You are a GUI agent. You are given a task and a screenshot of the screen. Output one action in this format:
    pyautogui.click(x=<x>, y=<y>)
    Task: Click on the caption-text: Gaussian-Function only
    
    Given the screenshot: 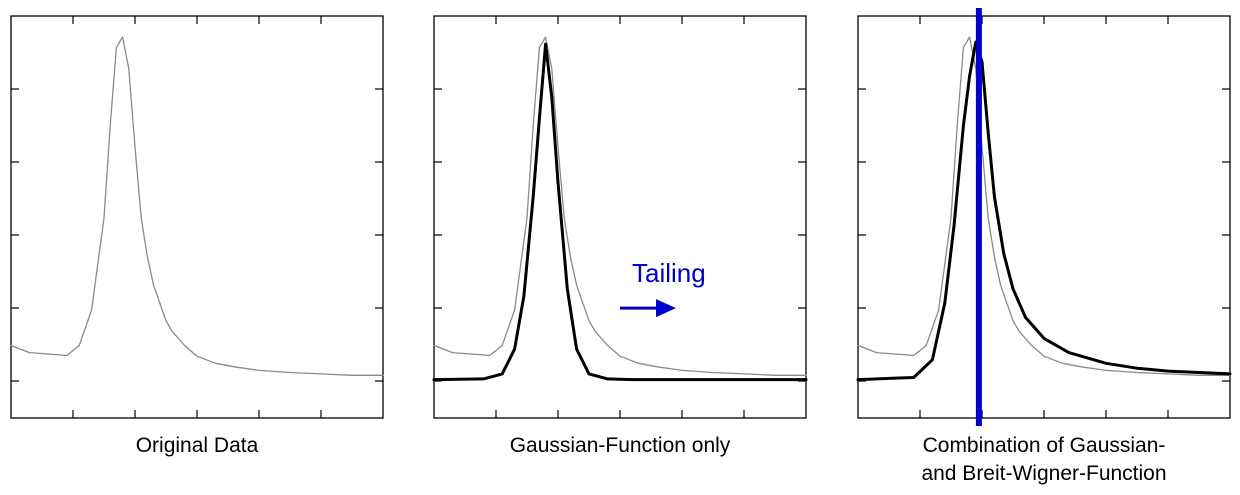 What is the action you would take?
    pyautogui.click(x=620, y=445)
    